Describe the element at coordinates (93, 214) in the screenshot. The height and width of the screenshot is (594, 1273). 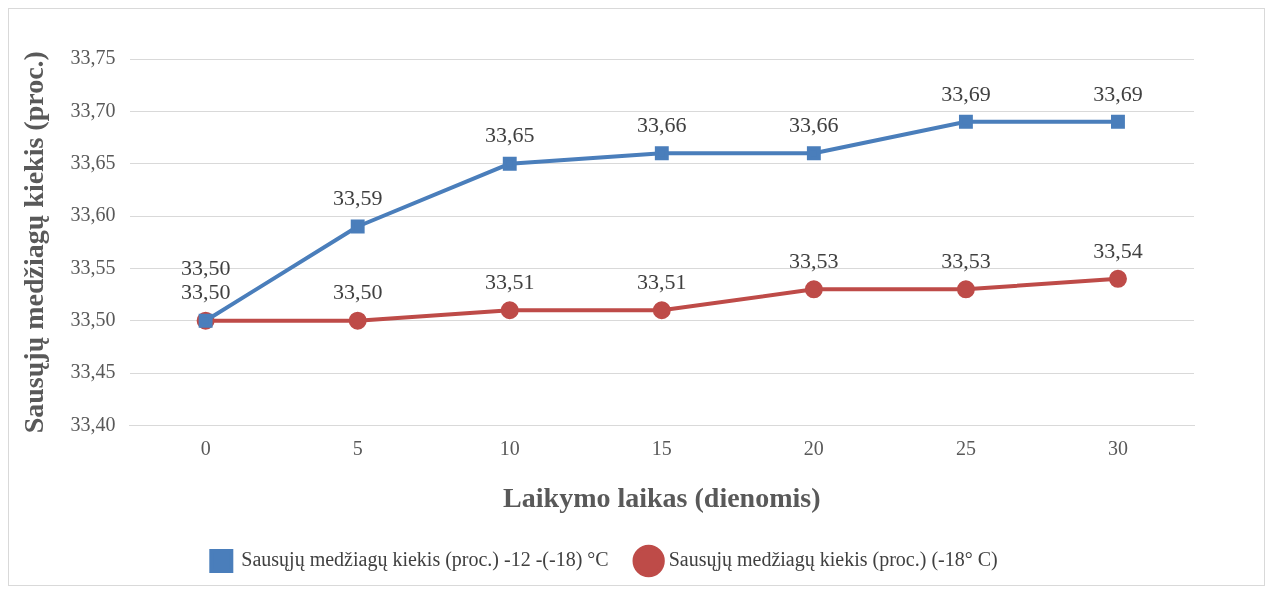
I see `y-tick-label: 33,60` at that location.